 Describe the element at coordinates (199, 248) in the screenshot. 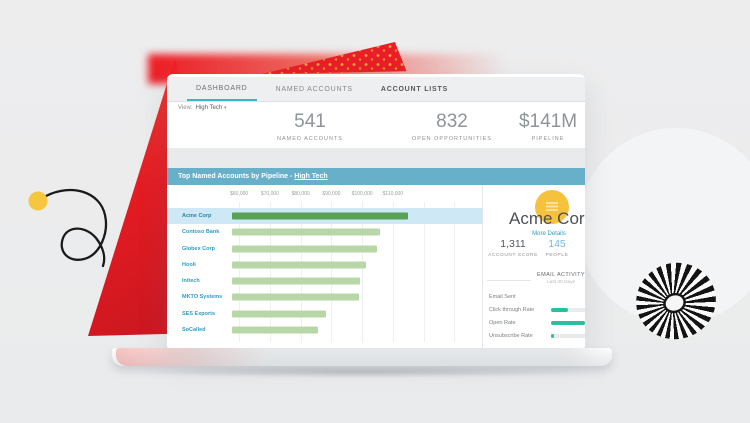

I see `row-label: Globex Corp` at that location.